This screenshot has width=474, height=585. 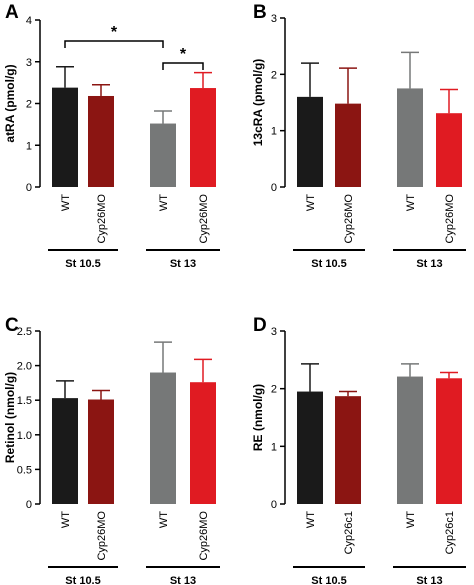 What do you see at coordinates (29, 21) in the screenshot?
I see `y-tick-label: 4` at bounding box center [29, 21].